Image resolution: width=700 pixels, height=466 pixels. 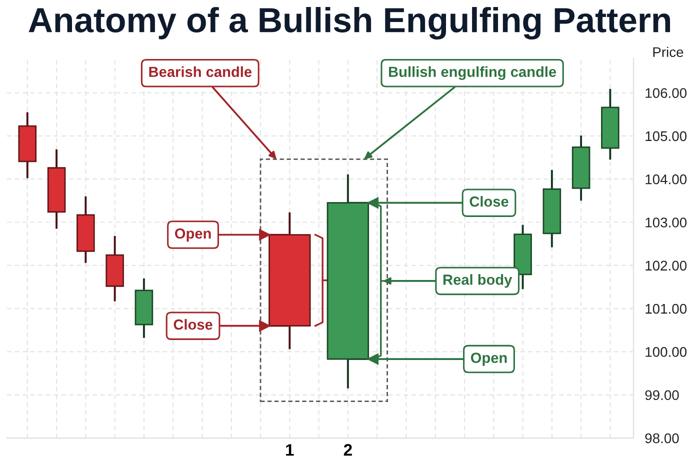 I want to click on y-tick-label: 100.00, so click(x=666, y=352).